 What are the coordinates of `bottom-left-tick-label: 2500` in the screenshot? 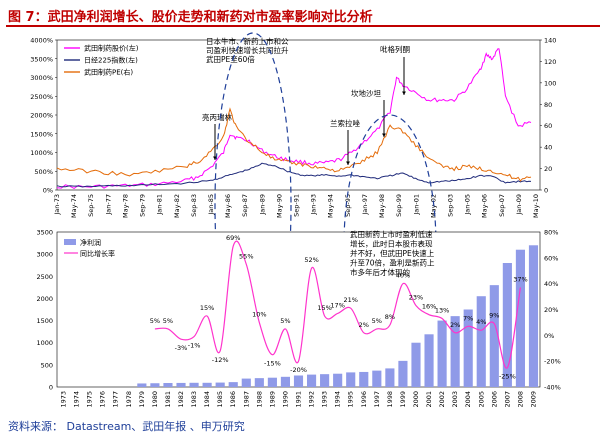 It's located at (44, 277).